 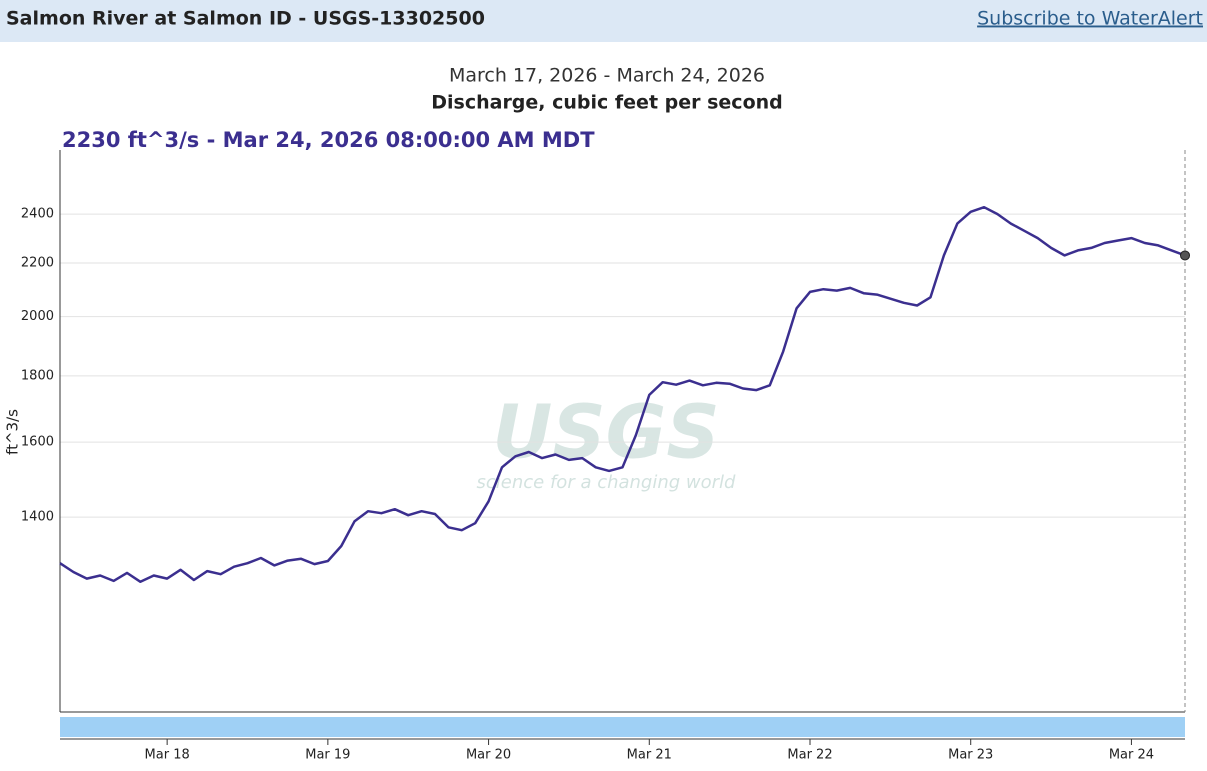 I want to click on y-tick-label: 1400, so click(x=37, y=517).